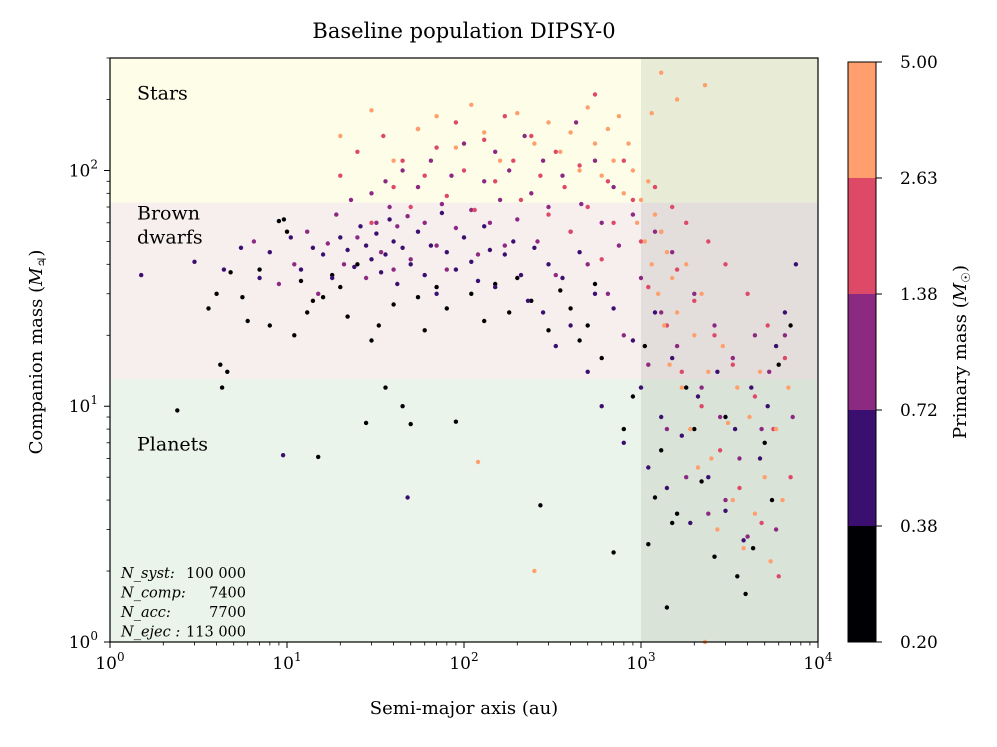 Image resolution: width=997 pixels, height=747 pixels. Describe the element at coordinates (37, 352) in the screenshot. I see `svg-text: Companion mass (M♃)` at that location.